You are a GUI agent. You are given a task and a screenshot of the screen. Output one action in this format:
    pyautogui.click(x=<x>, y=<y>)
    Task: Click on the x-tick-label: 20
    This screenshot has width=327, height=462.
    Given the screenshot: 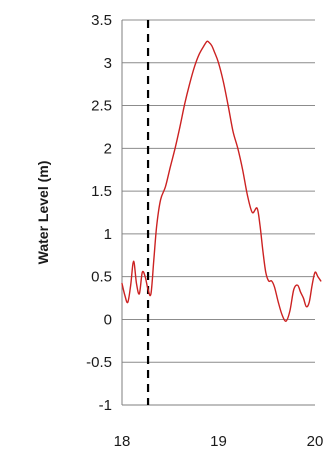 What is the action you would take?
    pyautogui.click(x=315, y=441)
    